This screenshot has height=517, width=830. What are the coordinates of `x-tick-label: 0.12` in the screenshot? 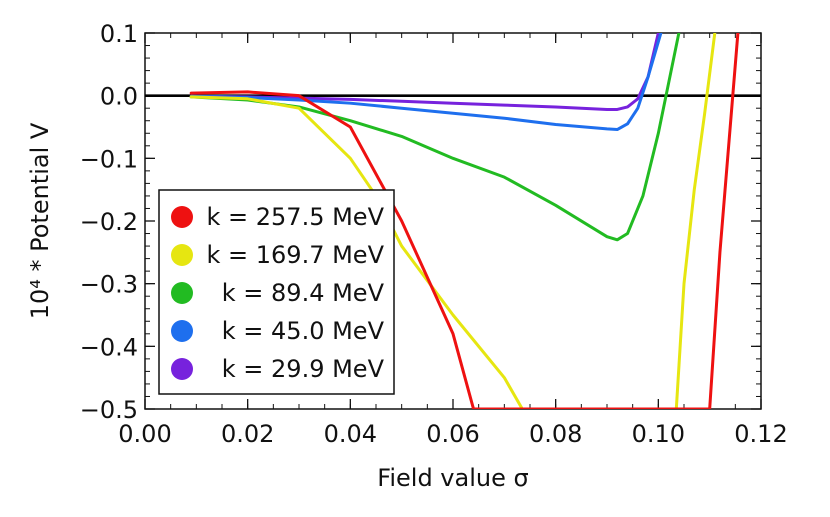 It's located at (760, 434).